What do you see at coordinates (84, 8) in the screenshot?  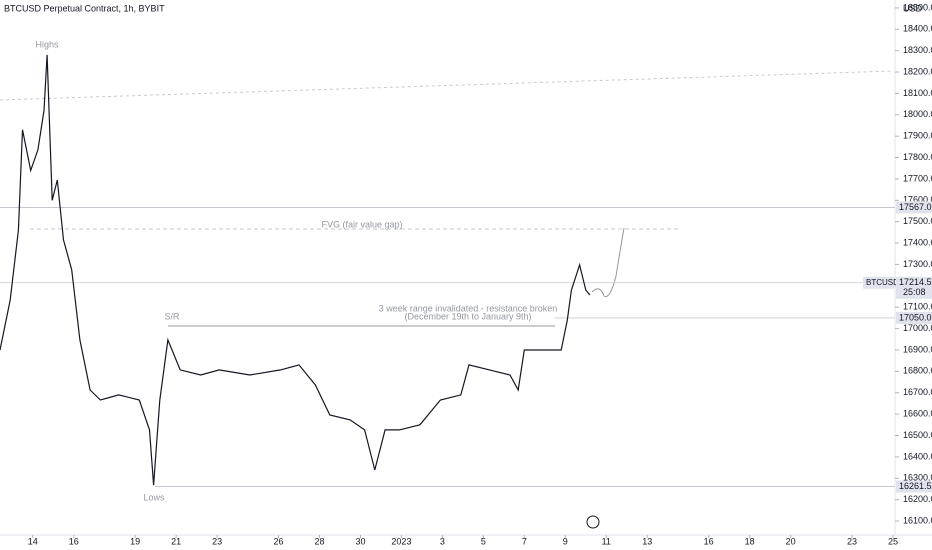 I see `chart-title: BTCUSD Perpetual Contract, 1h, BYBIT` at bounding box center [84, 8].